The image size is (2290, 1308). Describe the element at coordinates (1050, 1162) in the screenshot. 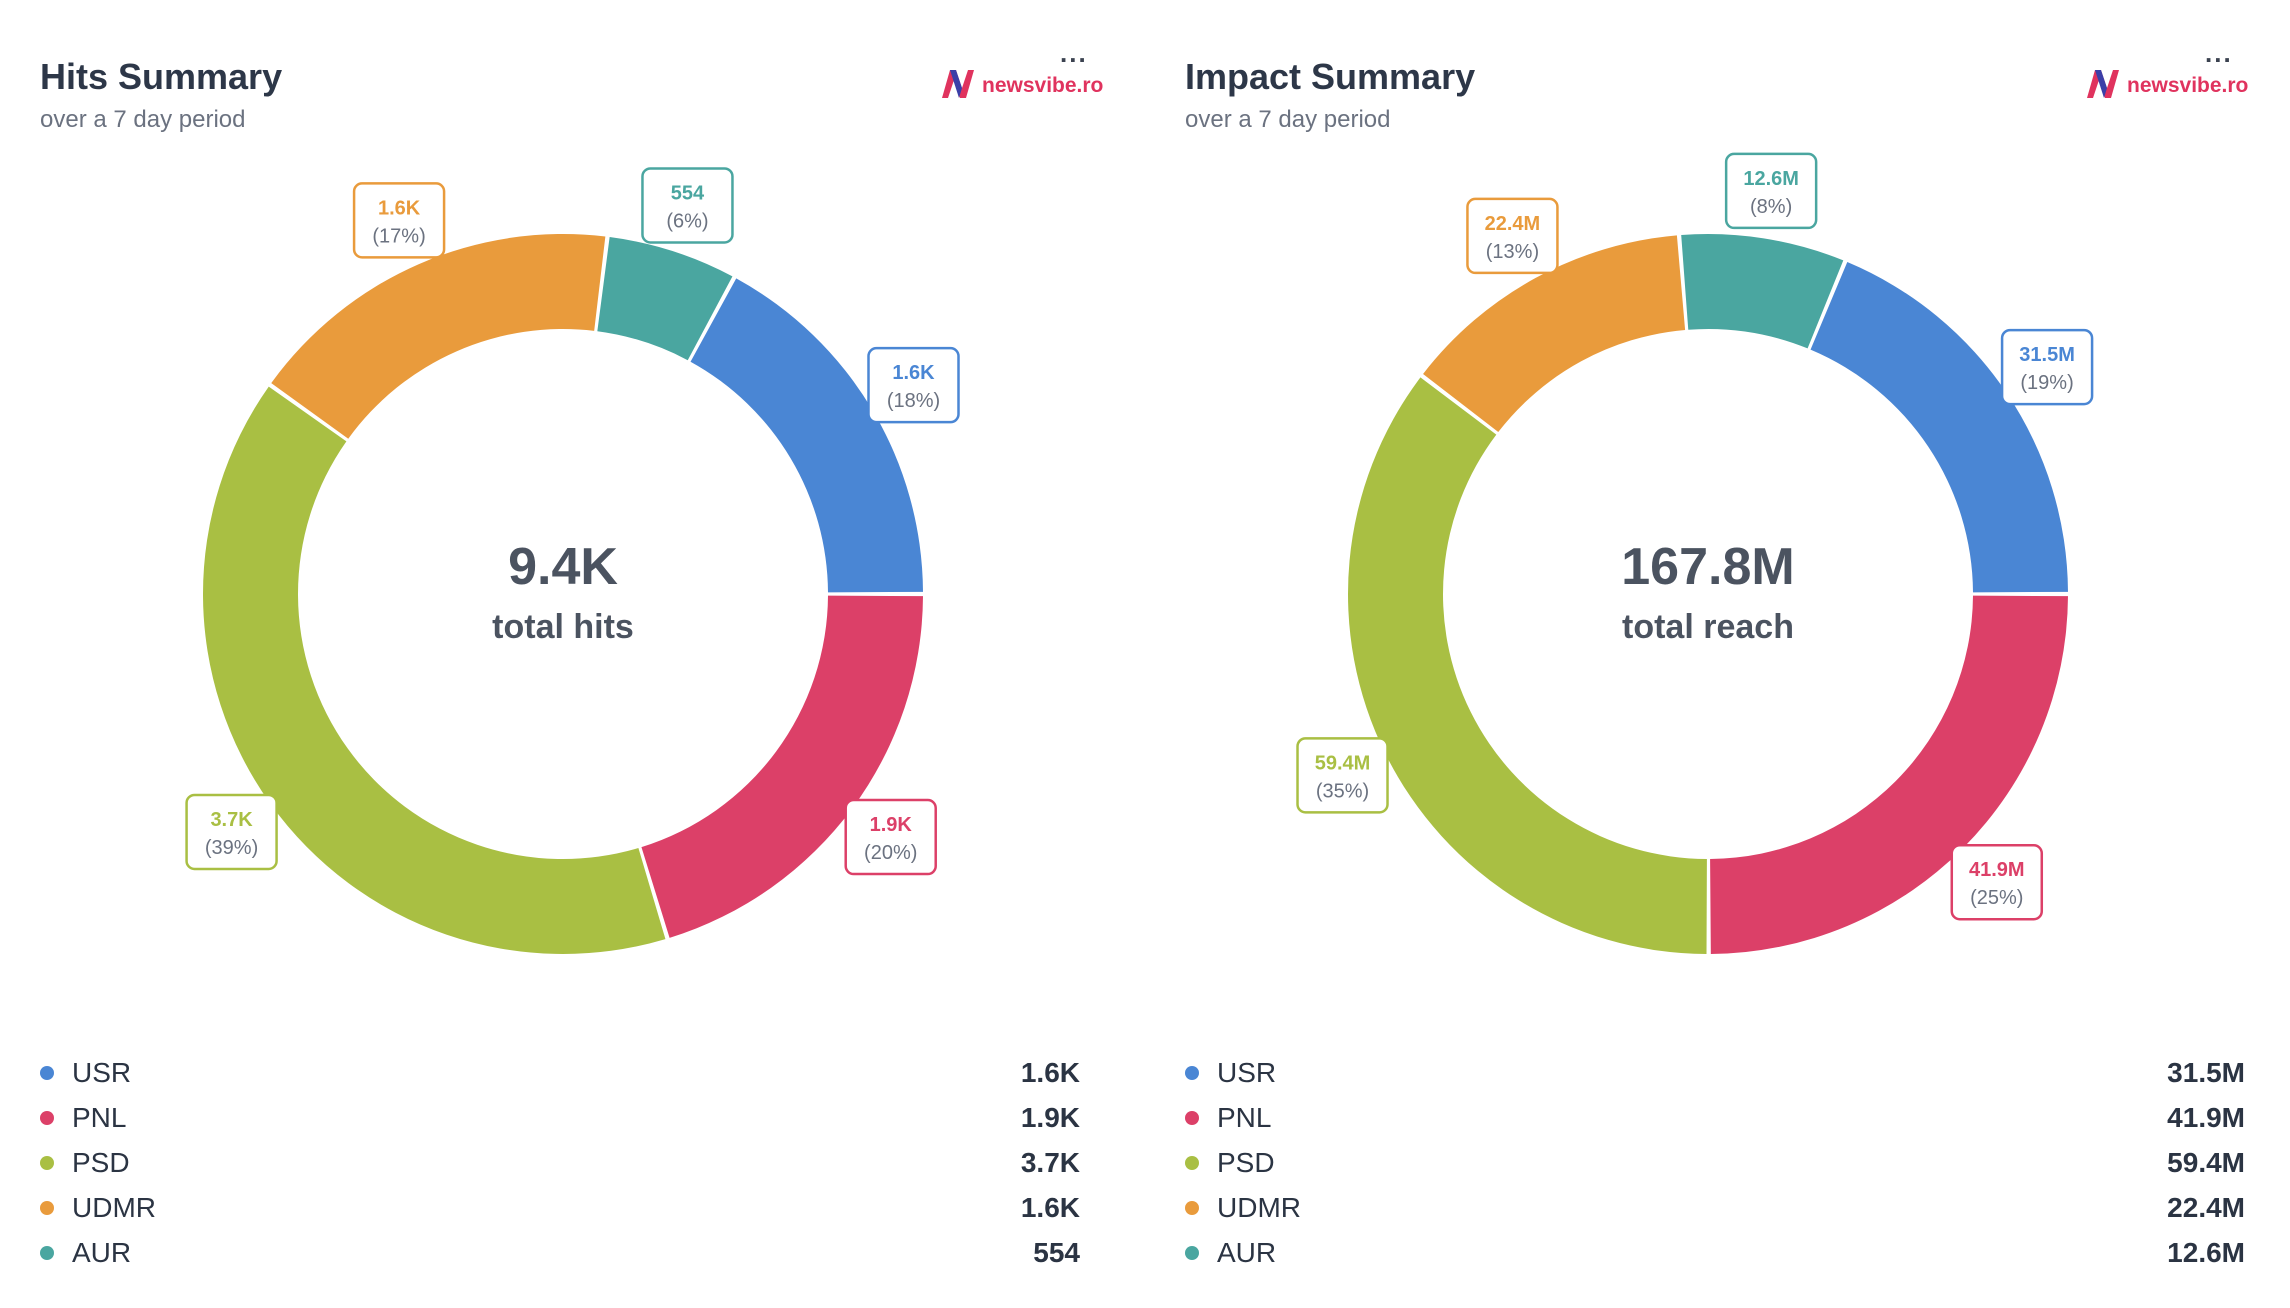

I see `legend-value: 3.7K` at that location.